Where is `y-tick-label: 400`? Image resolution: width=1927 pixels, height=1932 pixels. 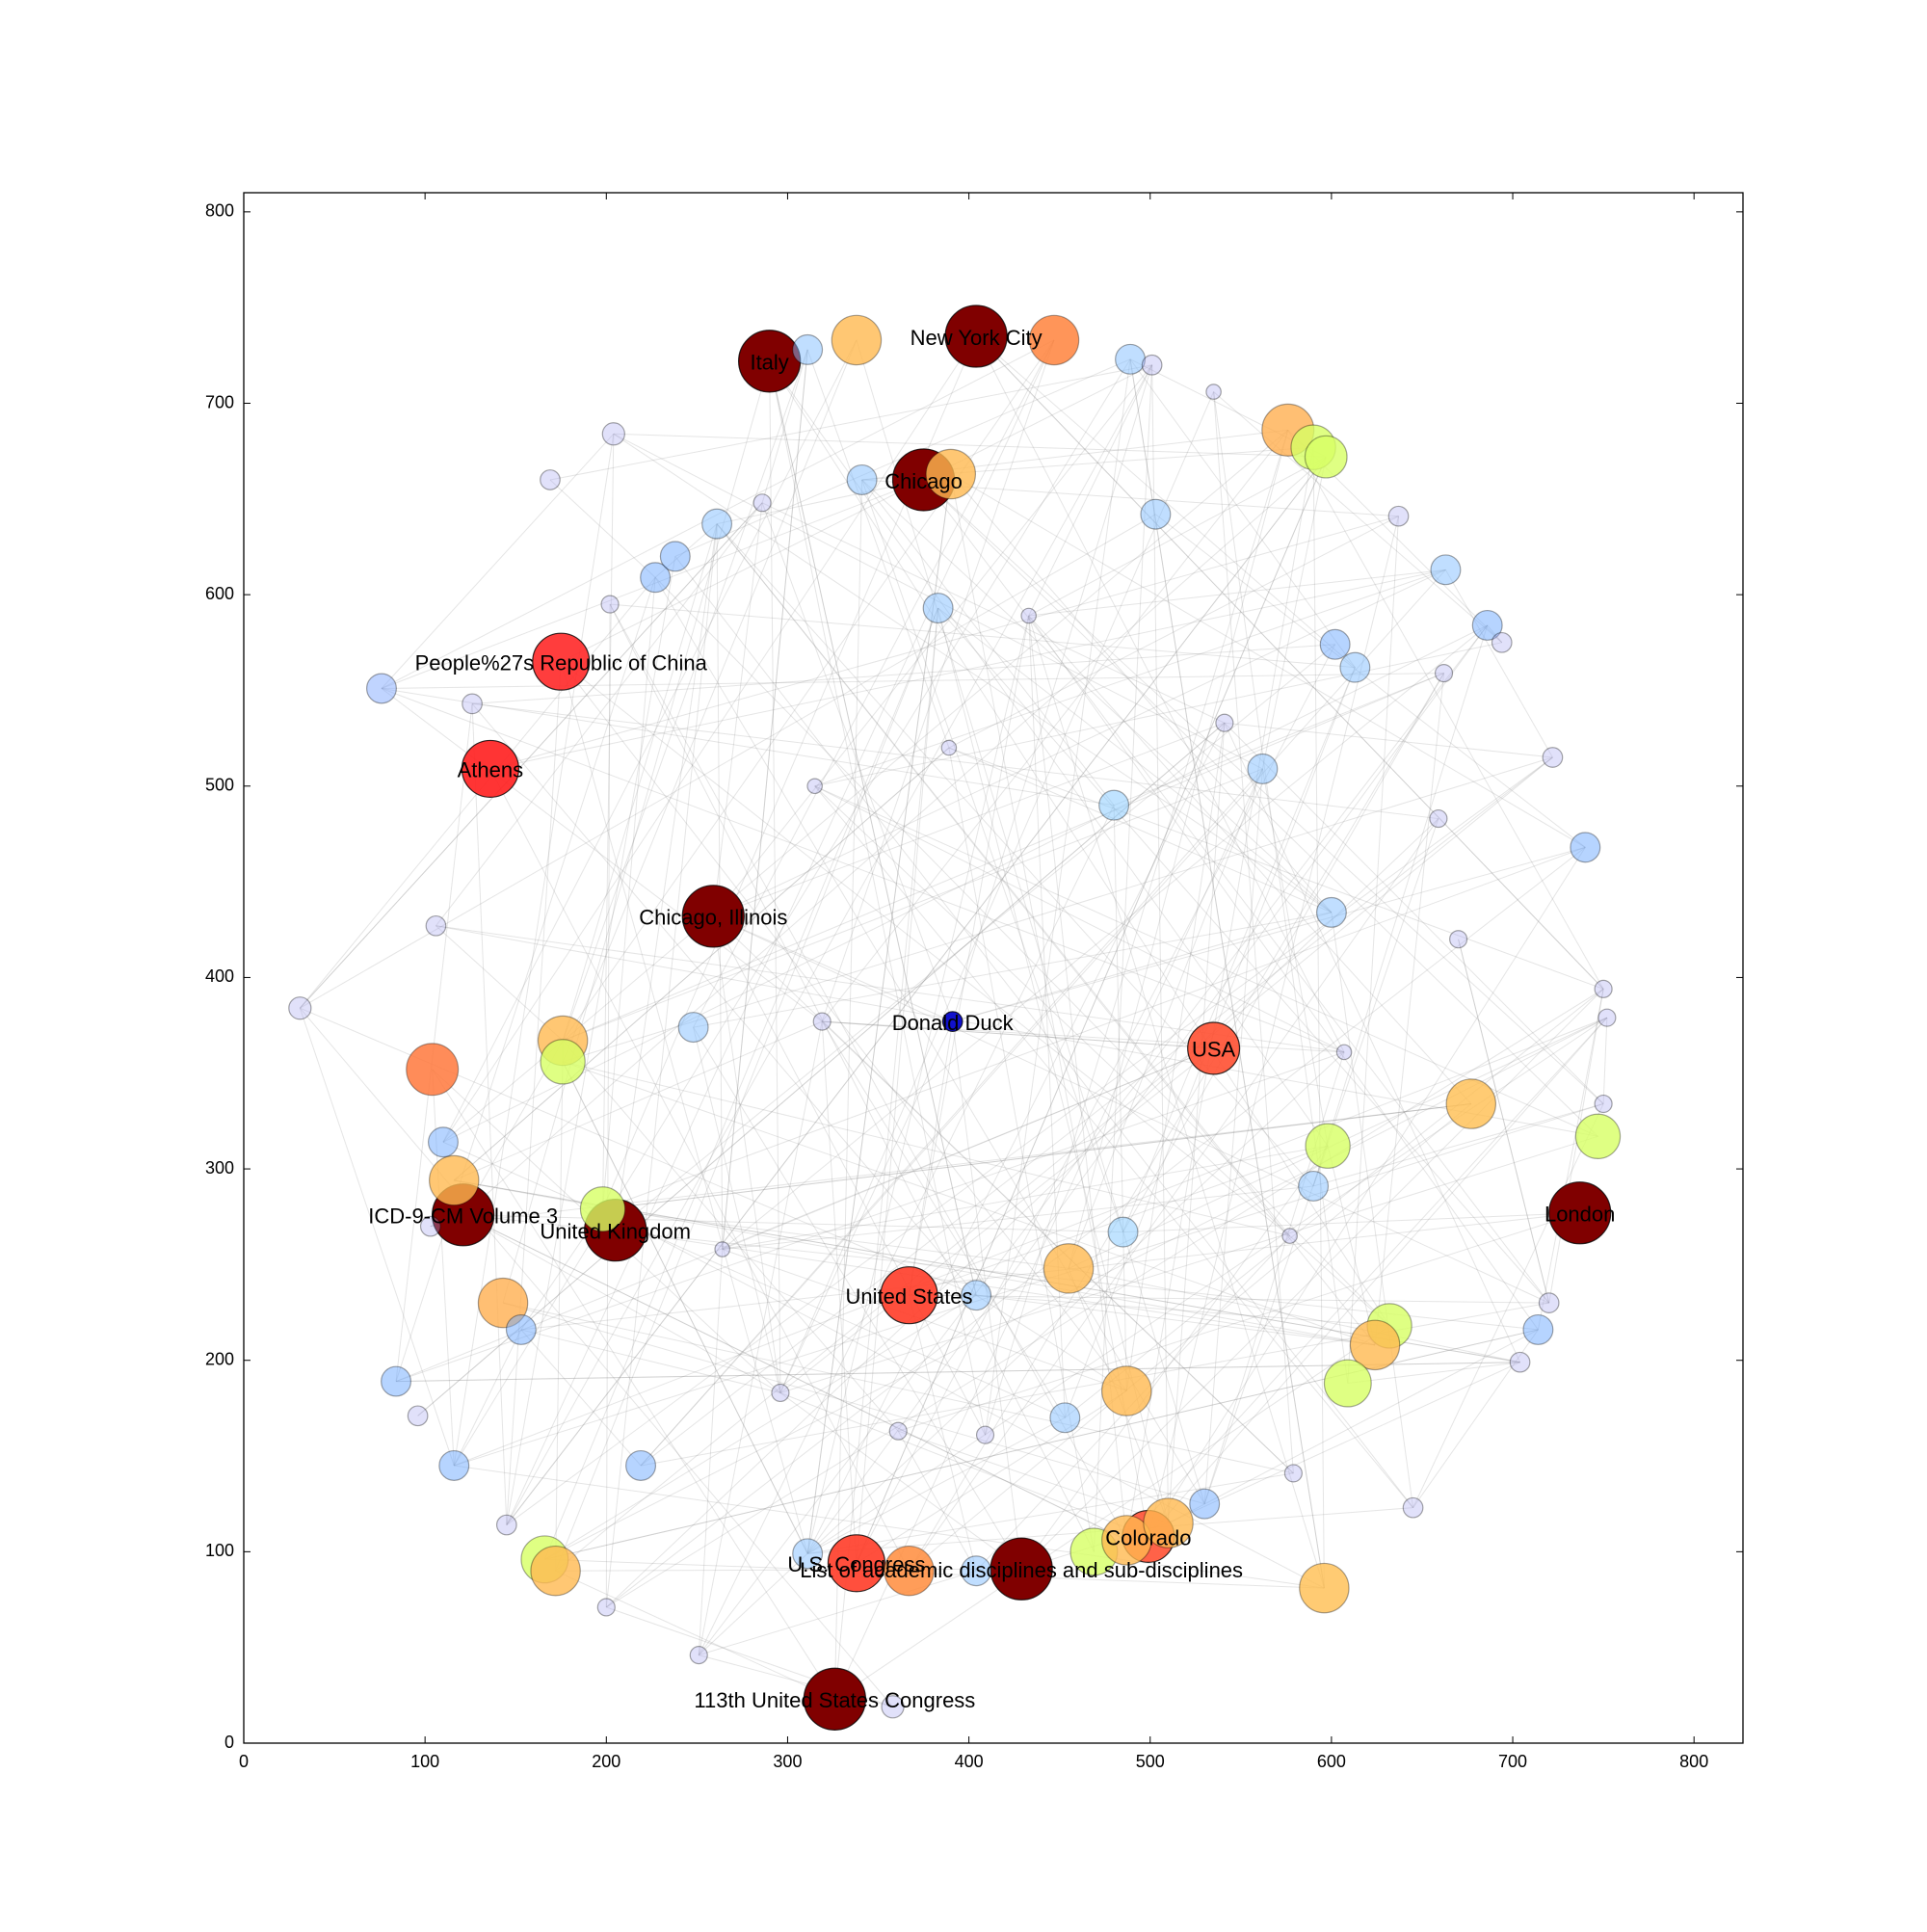
y-tick-label: 400 is located at coordinates (219, 976).